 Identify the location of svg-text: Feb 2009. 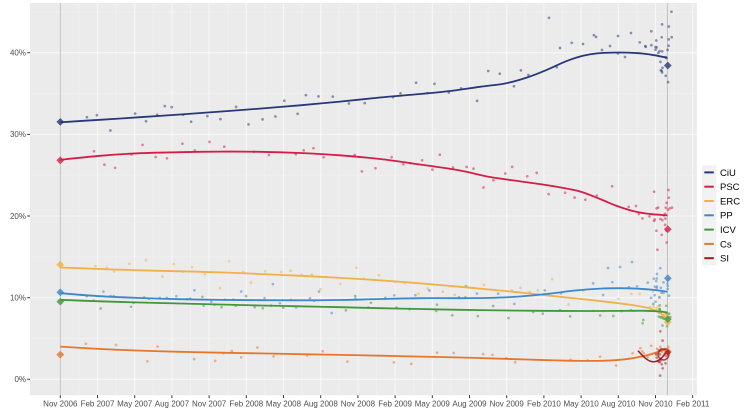
(395, 404).